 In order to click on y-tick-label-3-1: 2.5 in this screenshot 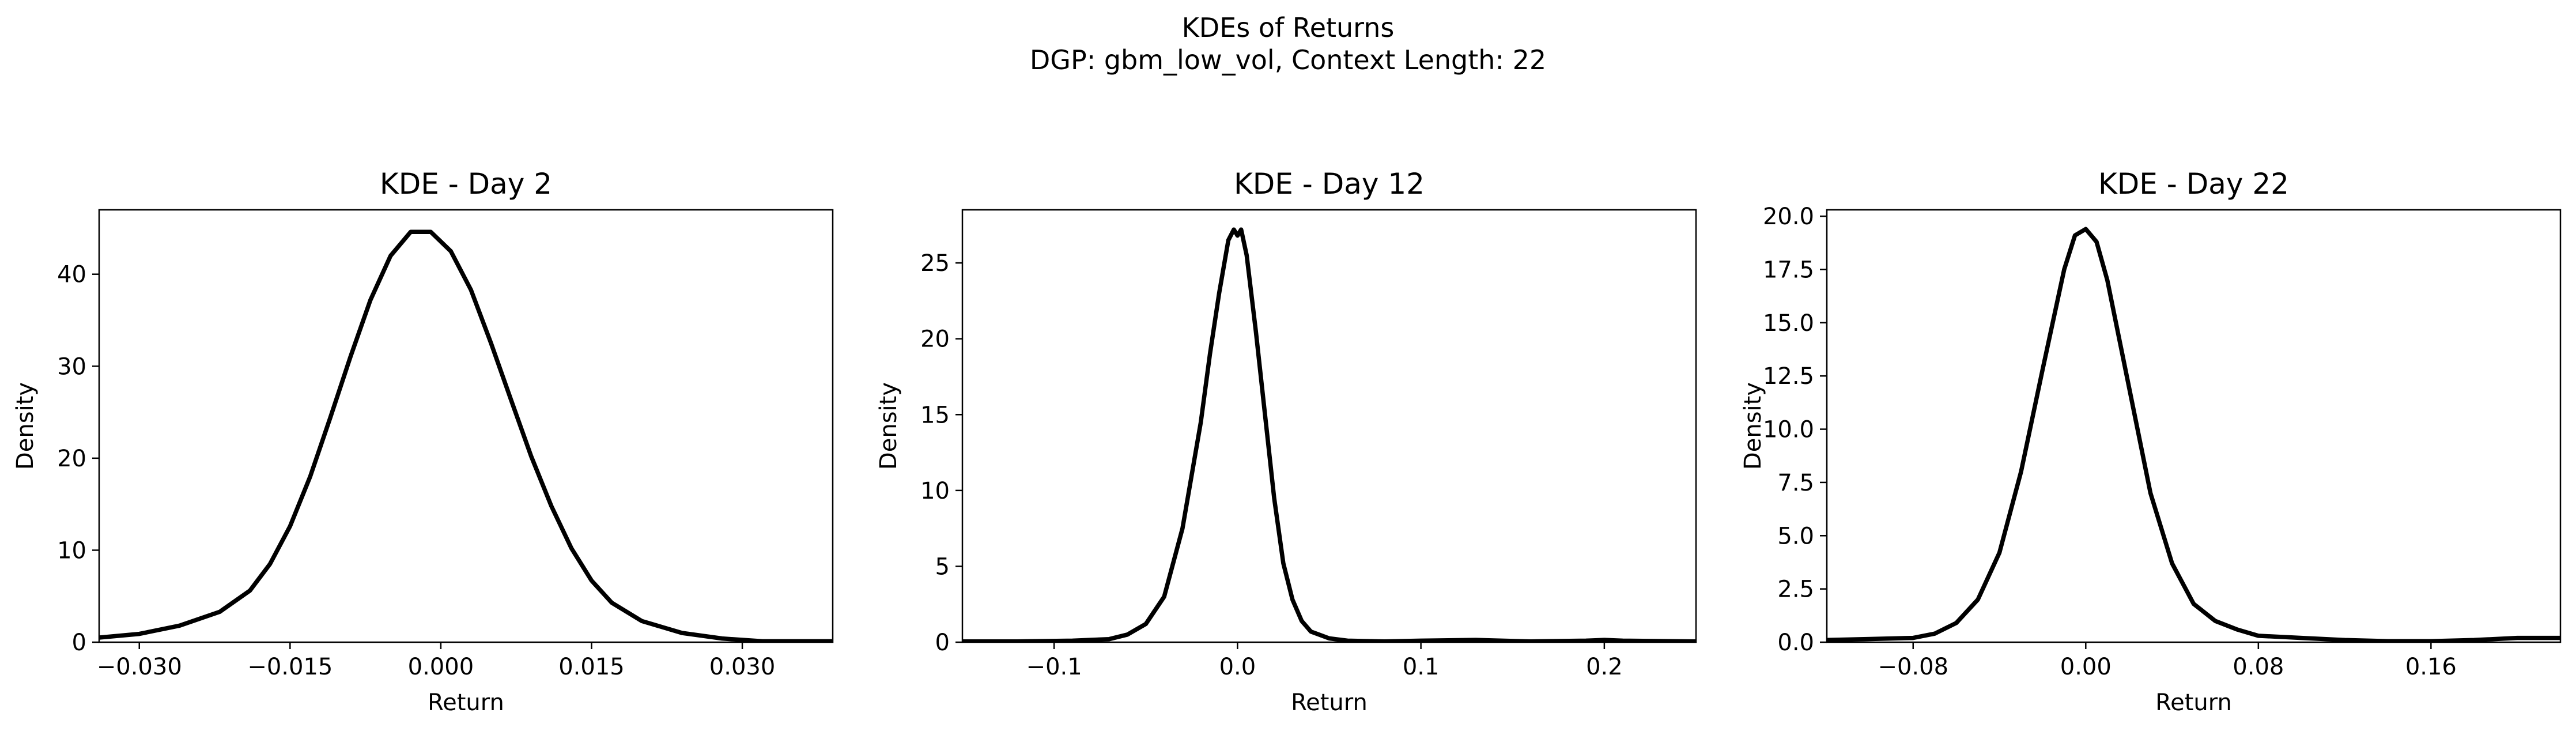, I will do `click(1796, 589)`.